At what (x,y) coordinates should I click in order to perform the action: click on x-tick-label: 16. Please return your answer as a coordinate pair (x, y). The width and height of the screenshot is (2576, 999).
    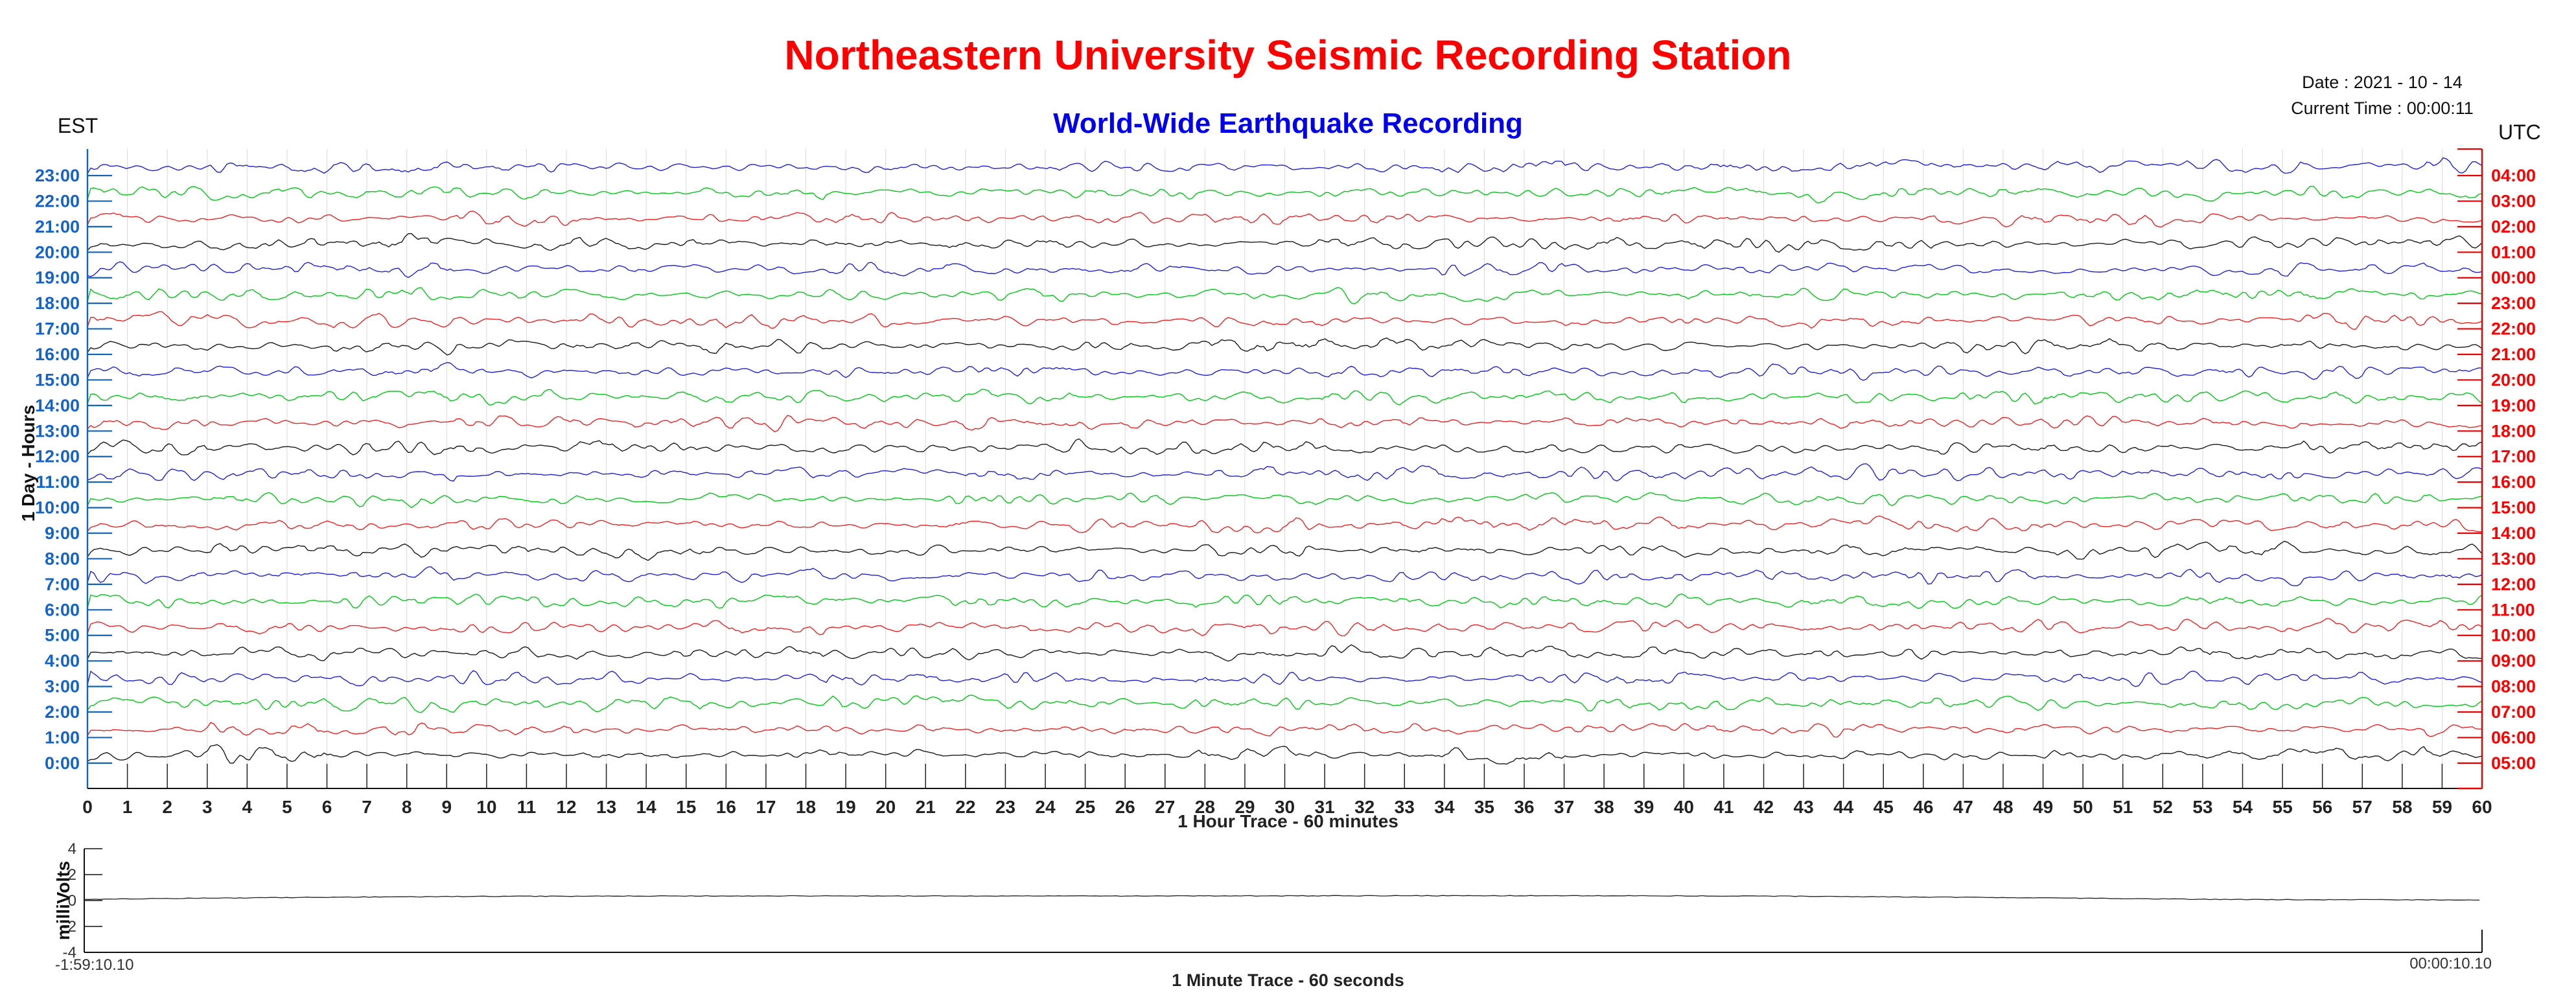
    Looking at the image, I should click on (726, 807).